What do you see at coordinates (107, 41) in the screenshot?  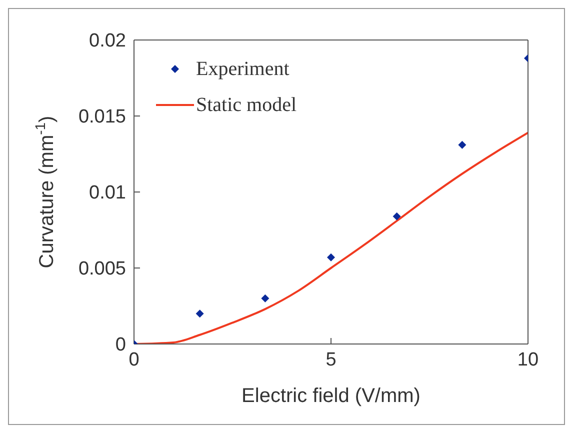 I see `y-tick-label: 0.02` at bounding box center [107, 41].